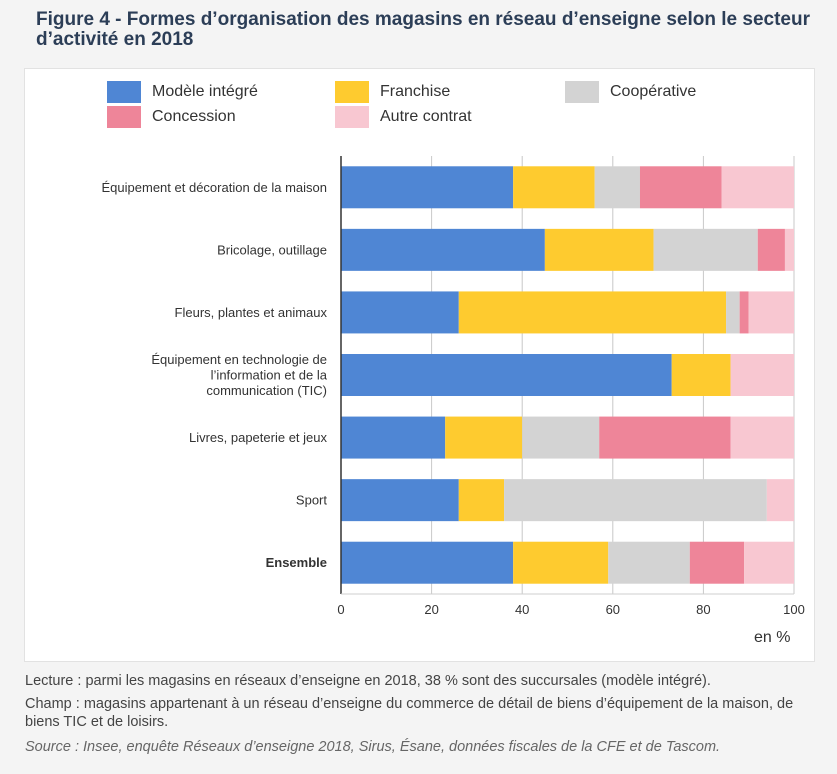 Image resolution: width=837 pixels, height=774 pixels. I want to click on category-label: Ensemble, so click(296, 562).